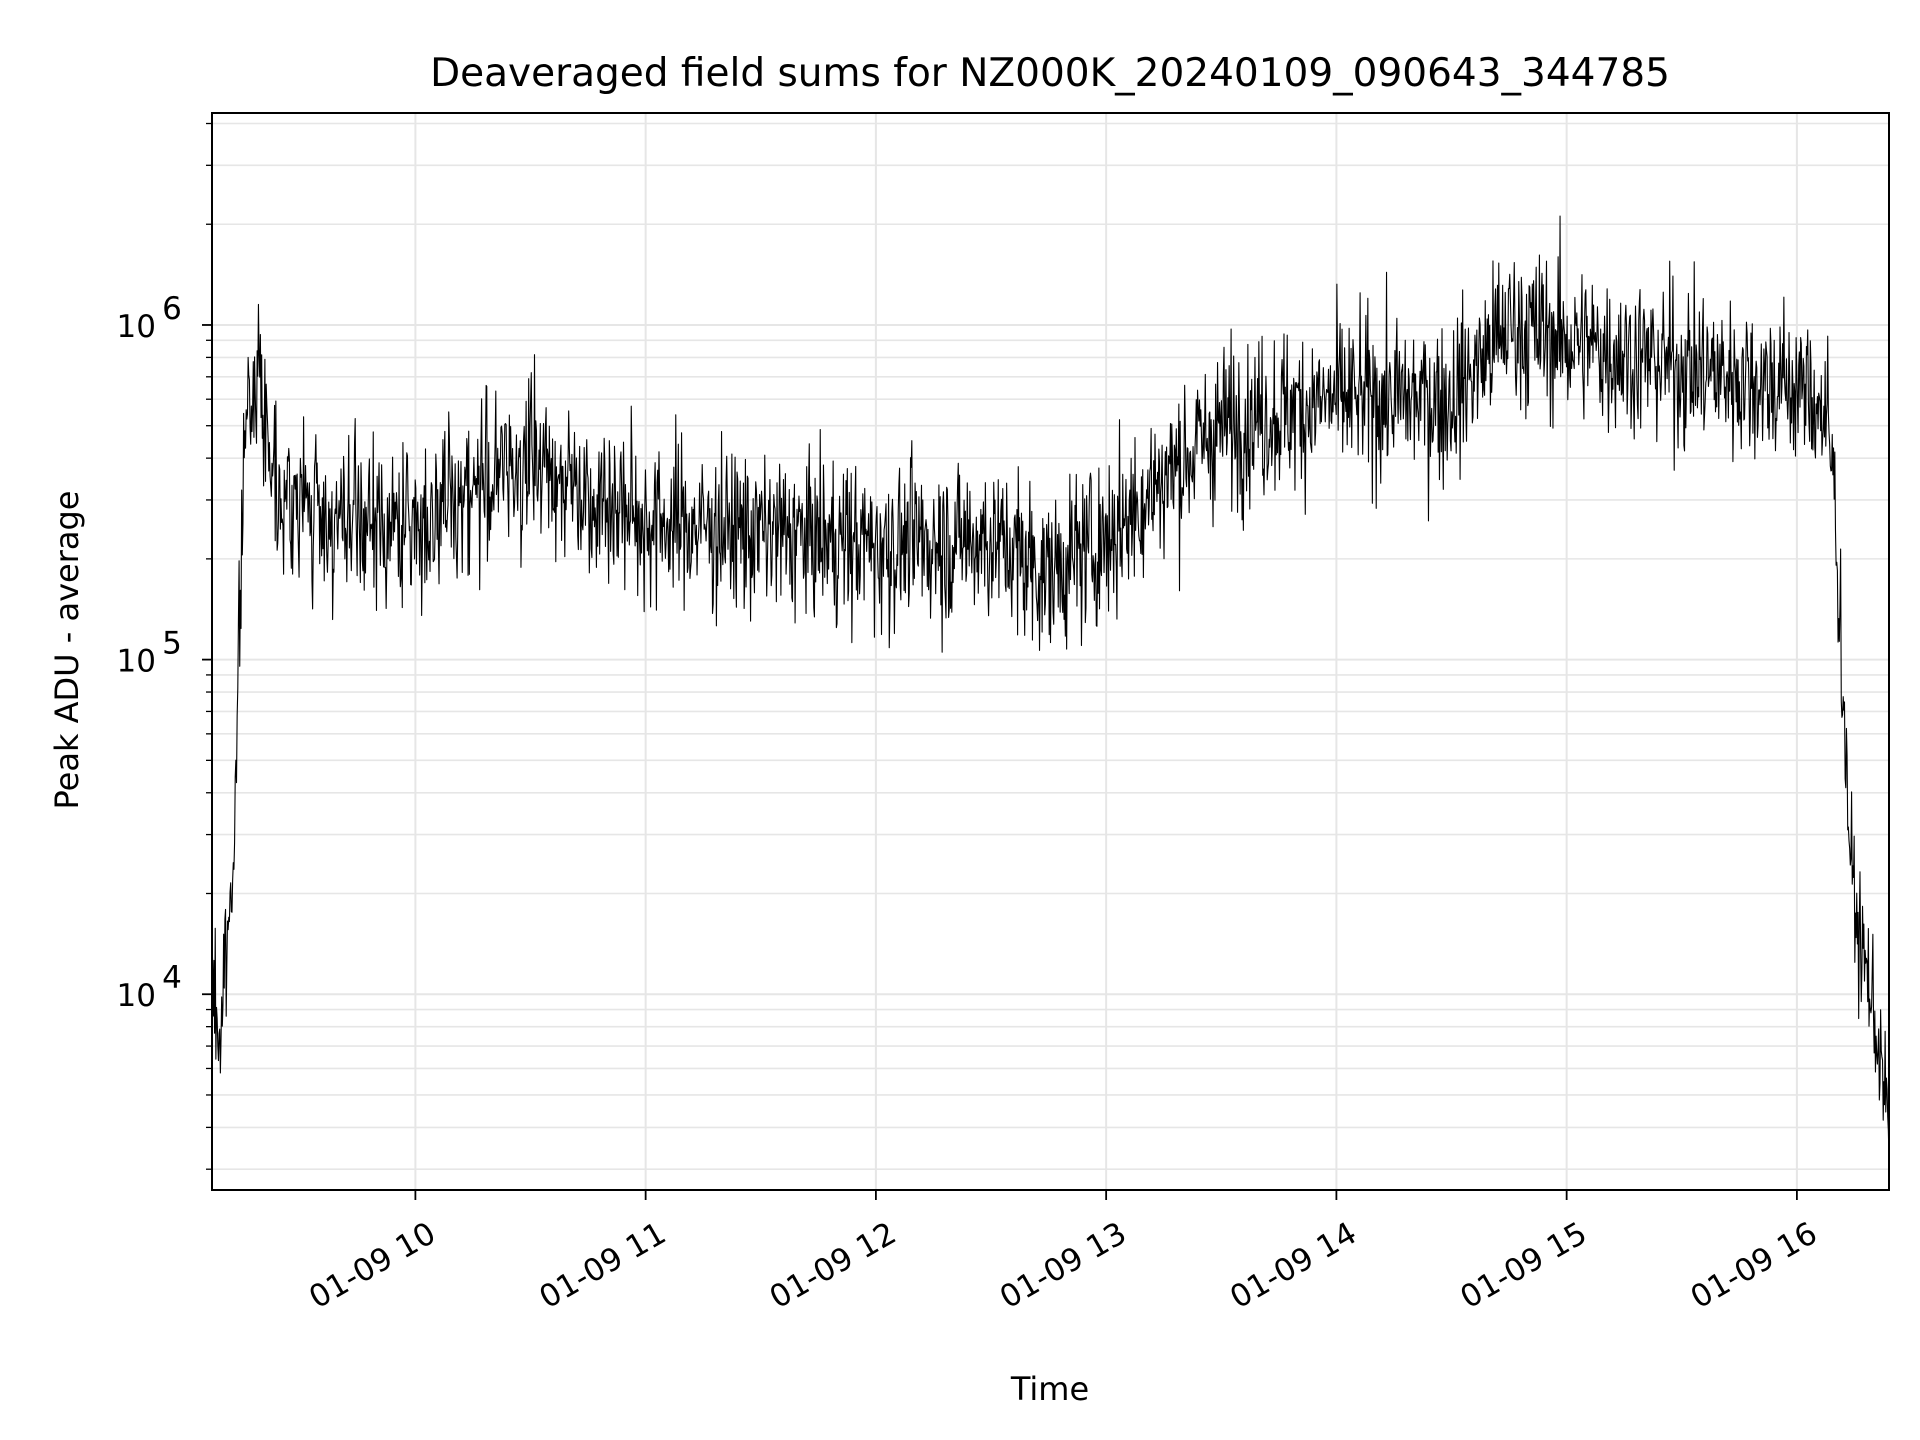 Image resolution: width=1920 pixels, height=1440 pixels. What do you see at coordinates (172, 644) in the screenshot?
I see `y-tick-label-exponent: 5` at bounding box center [172, 644].